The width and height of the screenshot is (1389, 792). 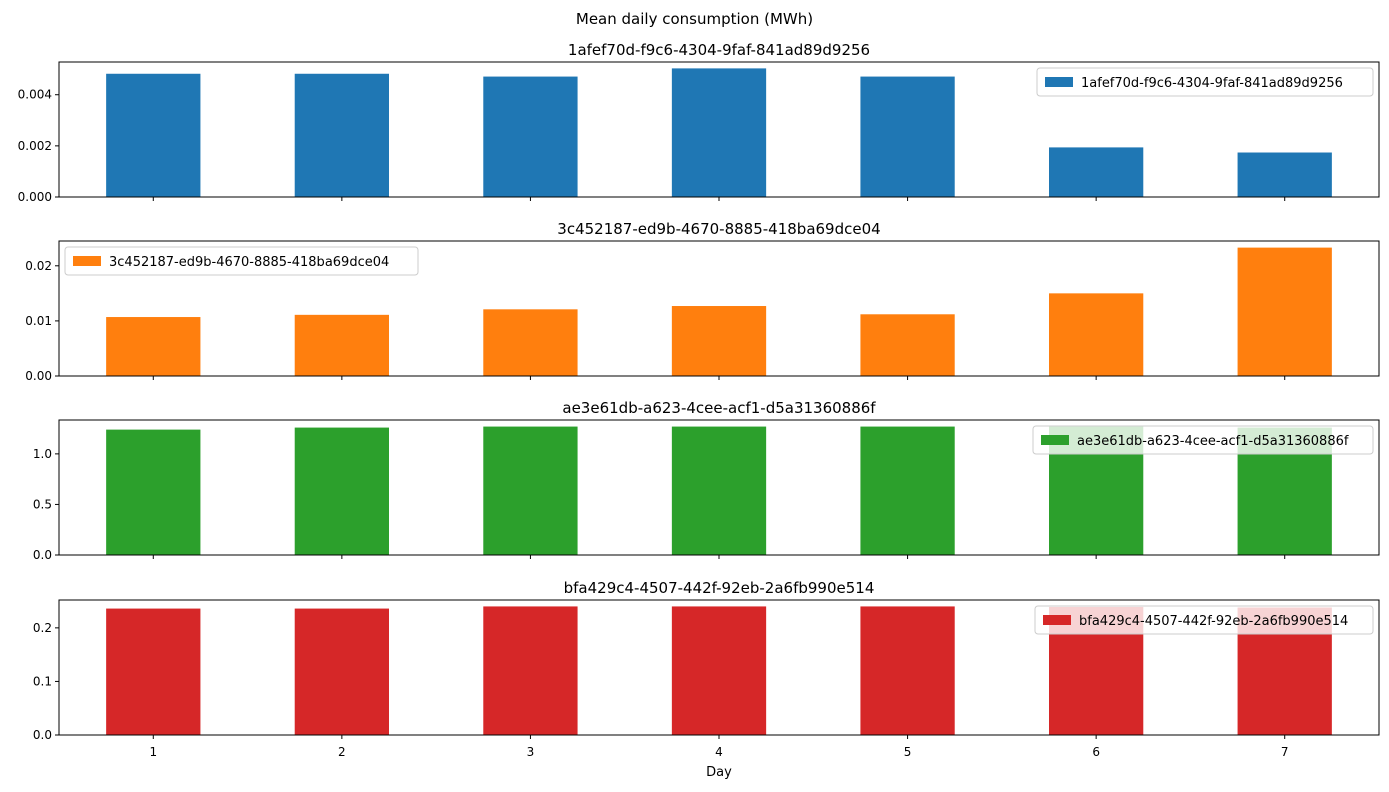 What do you see at coordinates (694, 19) in the screenshot?
I see `figure-suptitle: Mean daily consumption (MWh)` at bounding box center [694, 19].